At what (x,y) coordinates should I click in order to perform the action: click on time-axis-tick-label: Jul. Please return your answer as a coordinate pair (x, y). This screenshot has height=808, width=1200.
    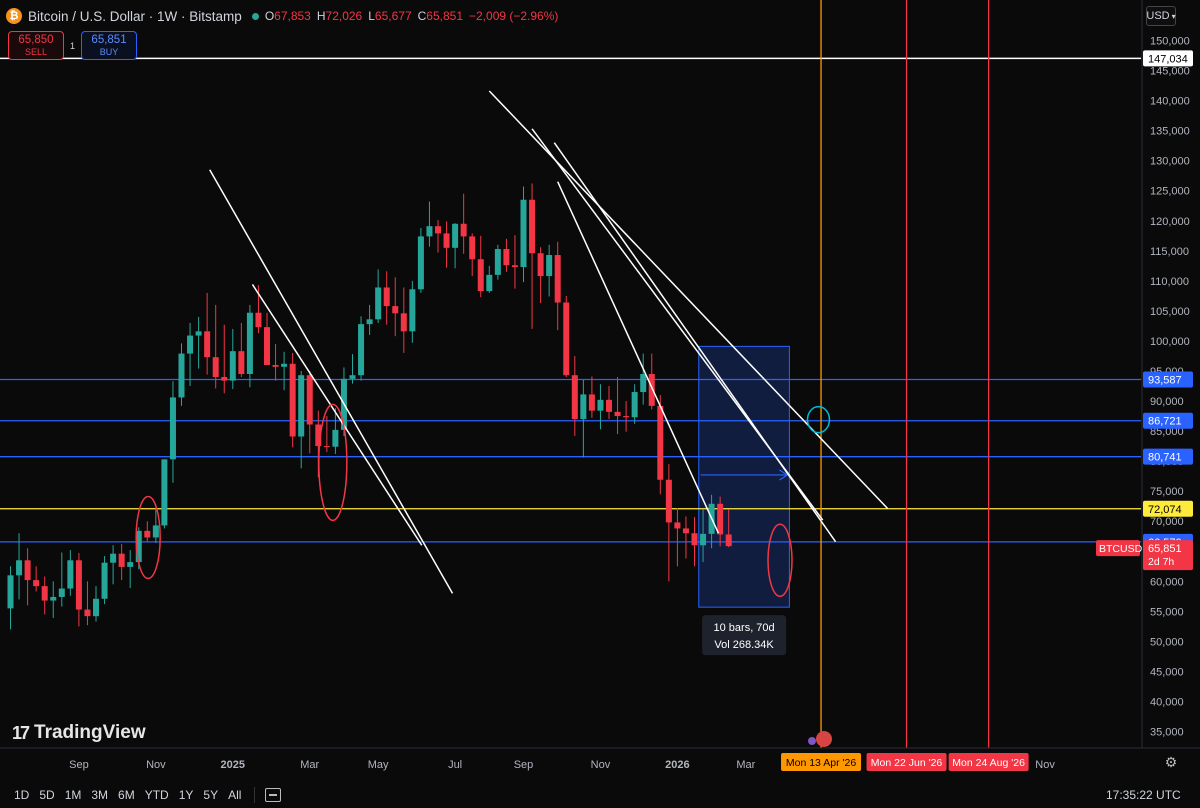
    Looking at the image, I should click on (455, 765).